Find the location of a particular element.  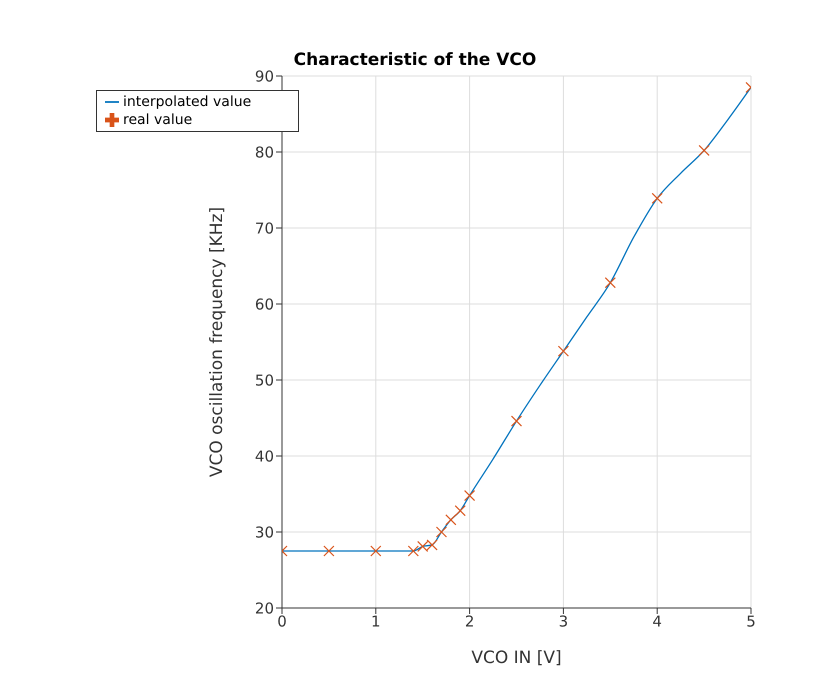

y-tick-label: 50 is located at coordinates (264, 380).